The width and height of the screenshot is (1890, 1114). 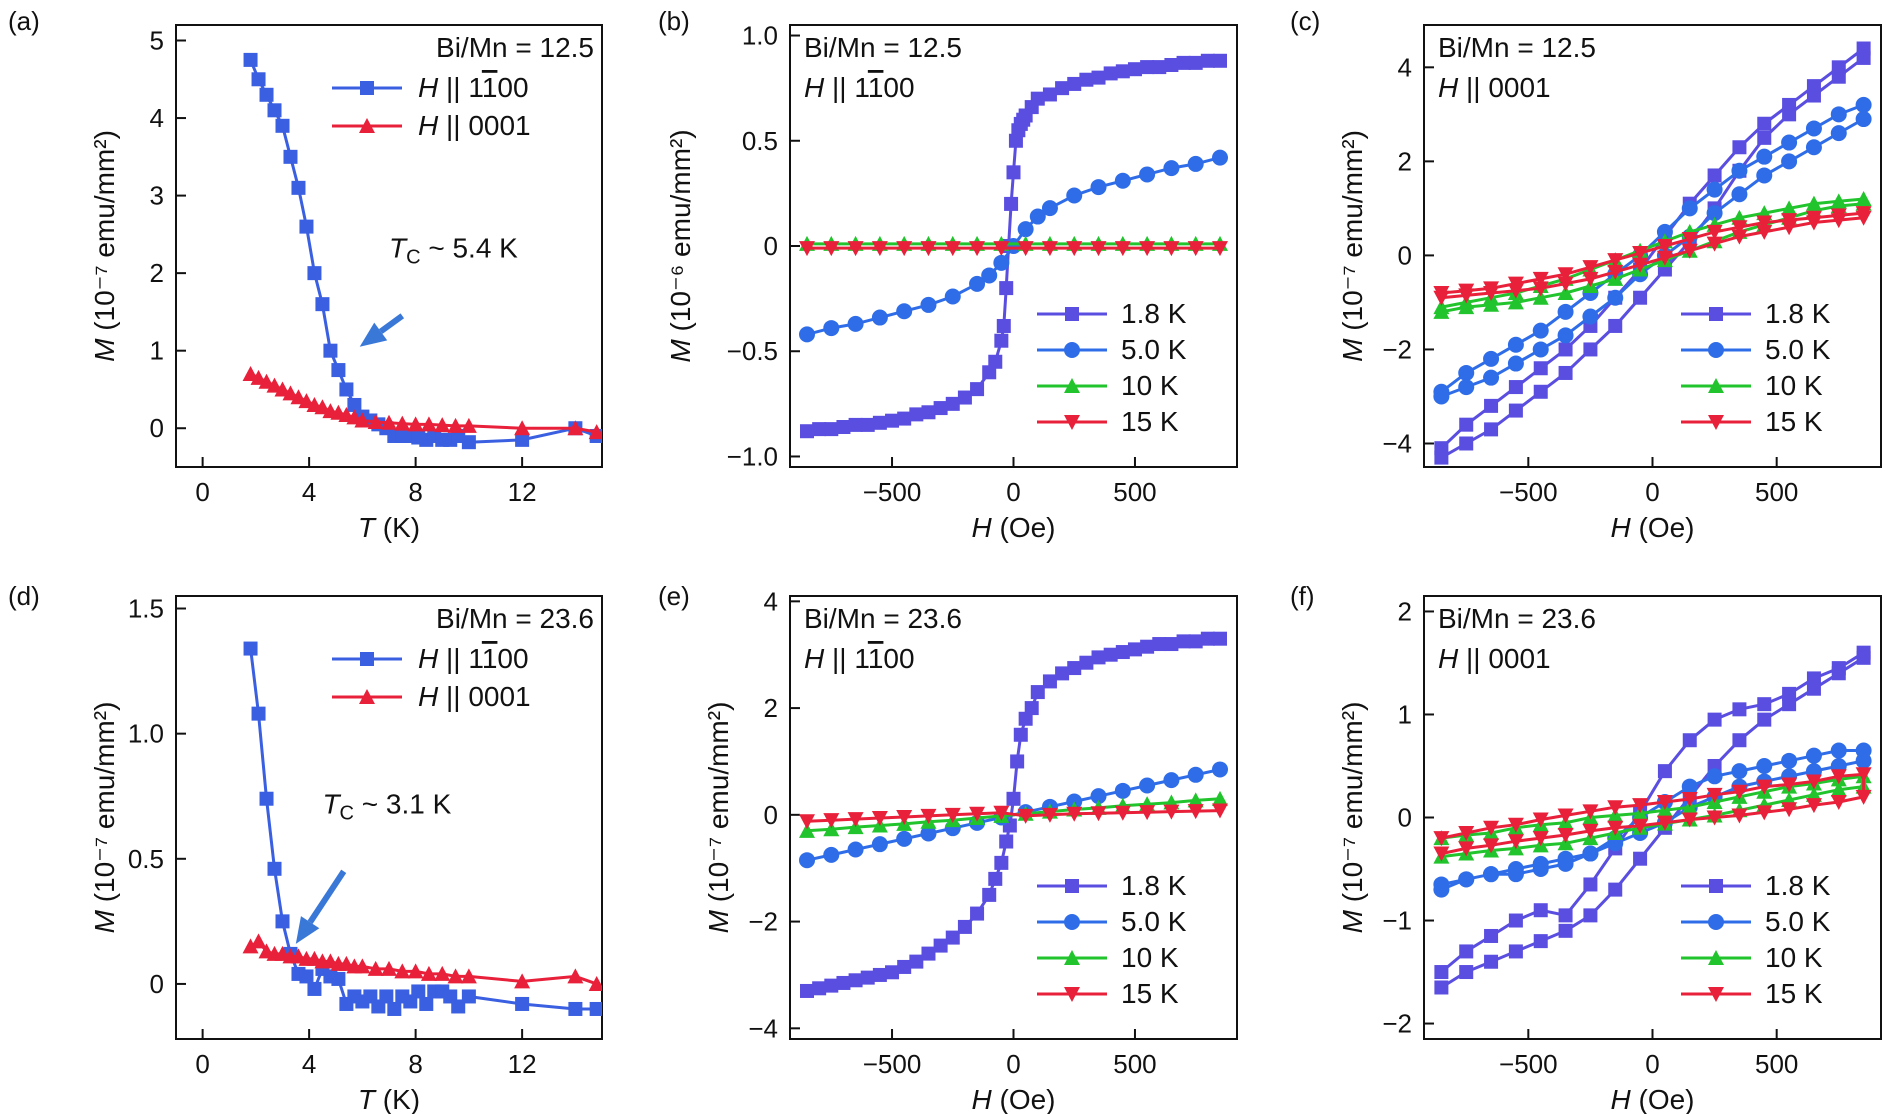 What do you see at coordinates (1798, 349) in the screenshot?
I see `legend-label: 5.0 K` at bounding box center [1798, 349].